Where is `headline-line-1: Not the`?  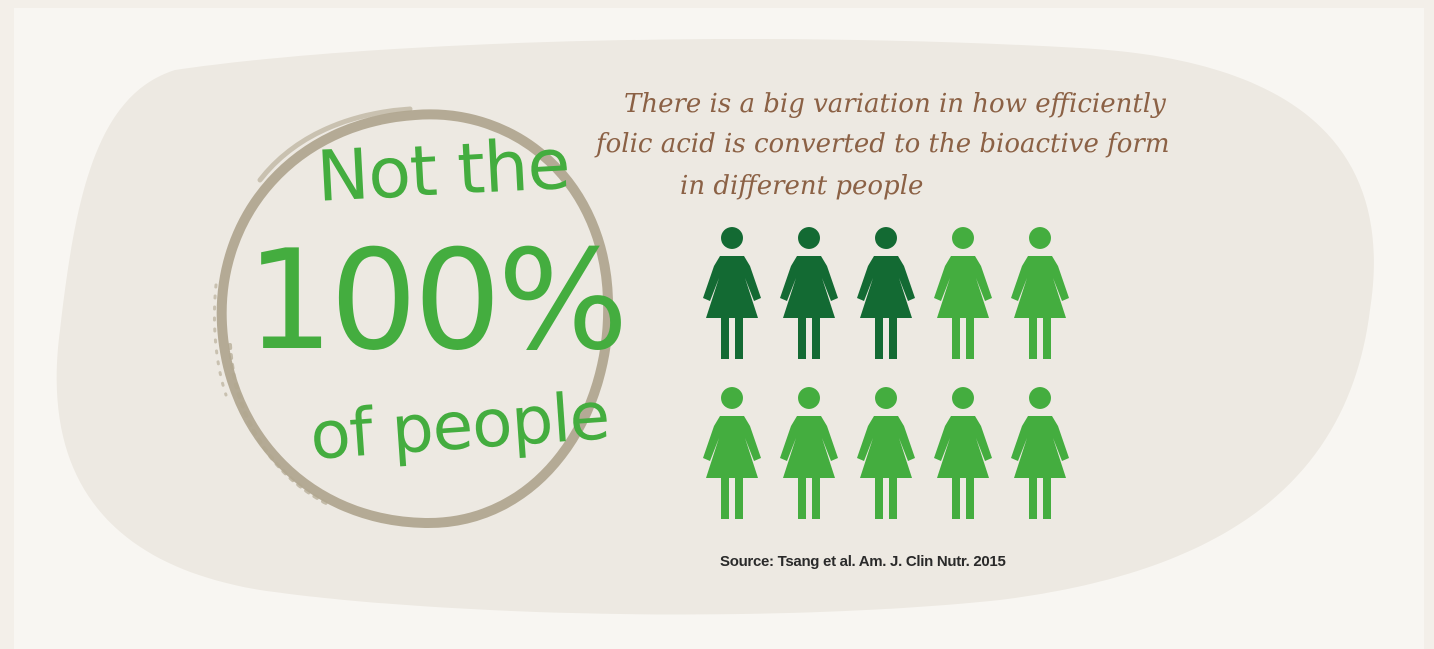 headline-line-1: Not the is located at coordinates (443, 170).